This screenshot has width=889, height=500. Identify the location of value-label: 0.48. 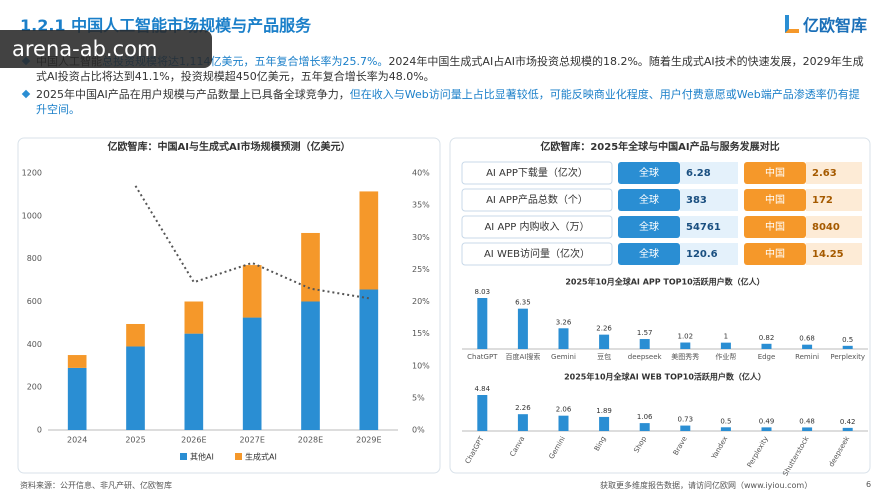
(807, 421).